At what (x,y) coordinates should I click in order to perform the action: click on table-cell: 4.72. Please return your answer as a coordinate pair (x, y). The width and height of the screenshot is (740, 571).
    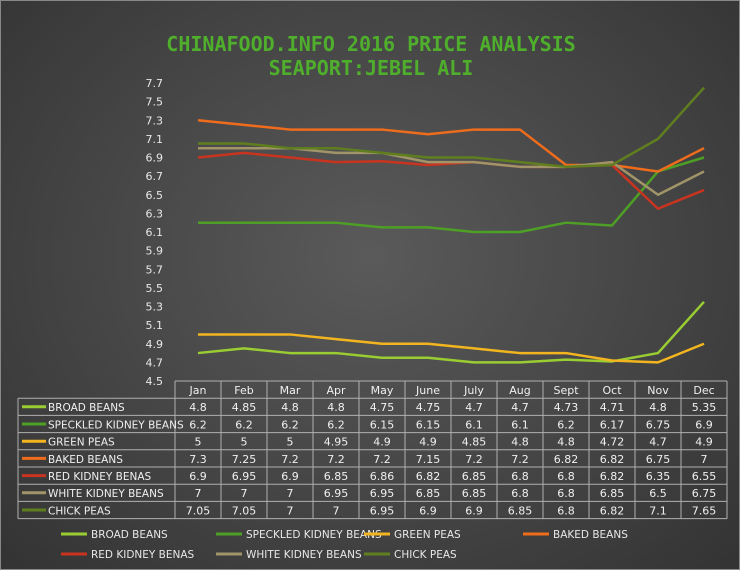
    Looking at the image, I should click on (612, 442).